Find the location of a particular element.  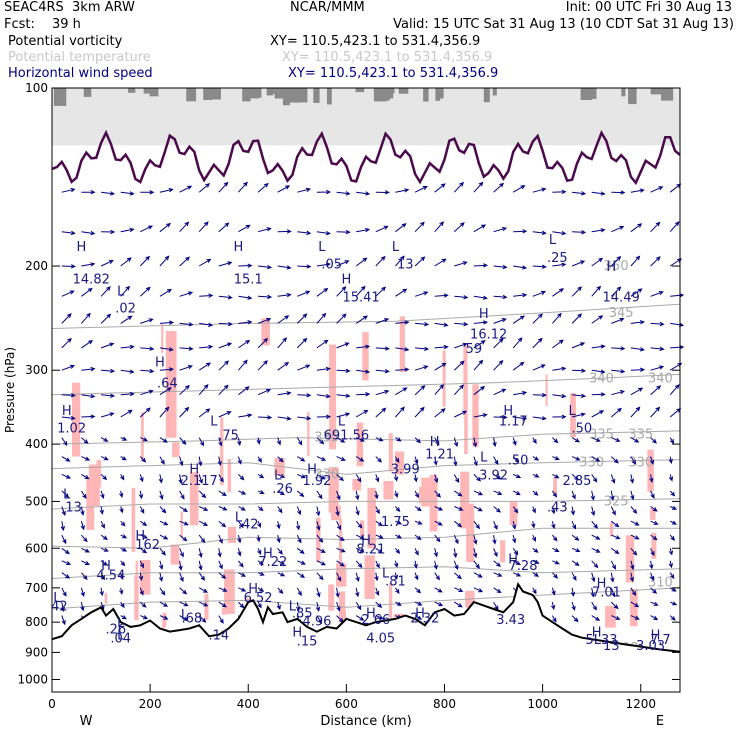

extremum-value: 1.17 is located at coordinates (513, 422).